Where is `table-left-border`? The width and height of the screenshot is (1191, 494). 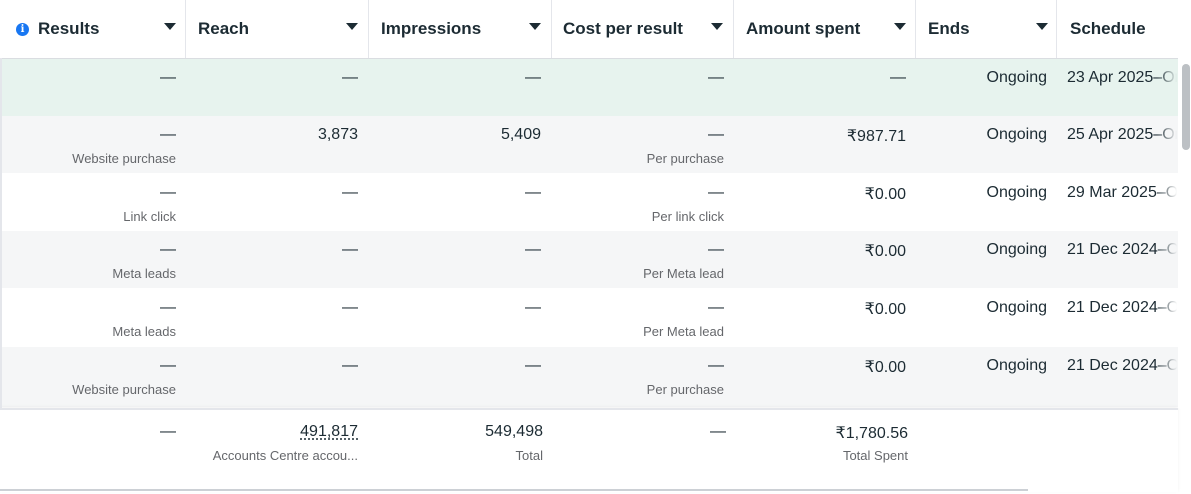
table-left-border is located at coordinates (1, 233).